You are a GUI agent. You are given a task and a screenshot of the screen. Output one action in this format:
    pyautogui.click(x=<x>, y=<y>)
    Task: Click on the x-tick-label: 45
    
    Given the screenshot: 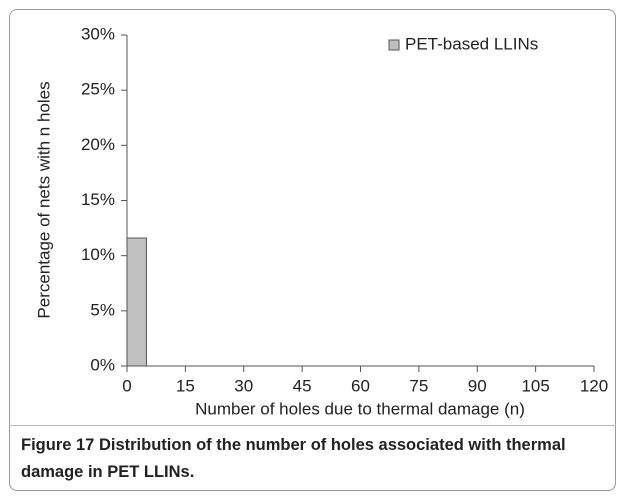 What is the action you would take?
    pyautogui.click(x=302, y=385)
    